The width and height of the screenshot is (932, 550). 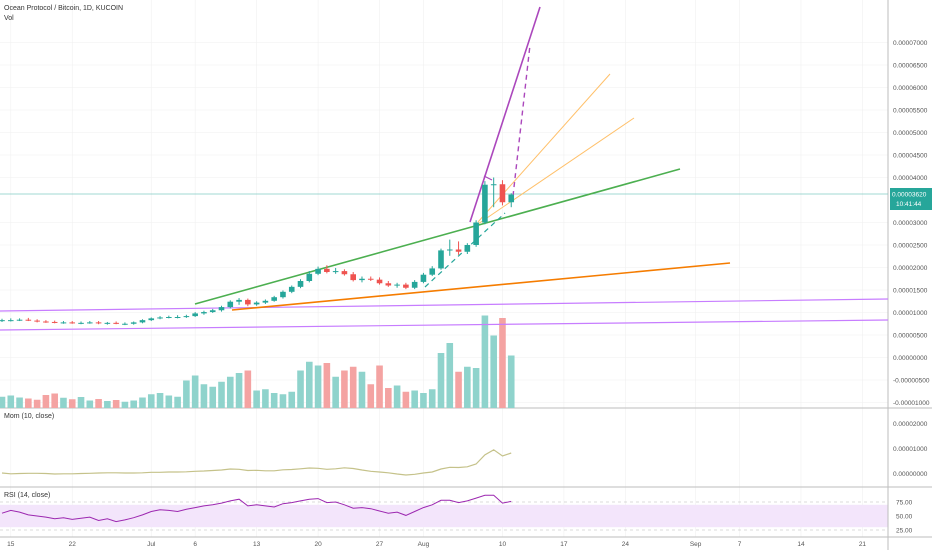 What do you see at coordinates (257, 361) in the screenshot?
I see `volume-series` at bounding box center [257, 361].